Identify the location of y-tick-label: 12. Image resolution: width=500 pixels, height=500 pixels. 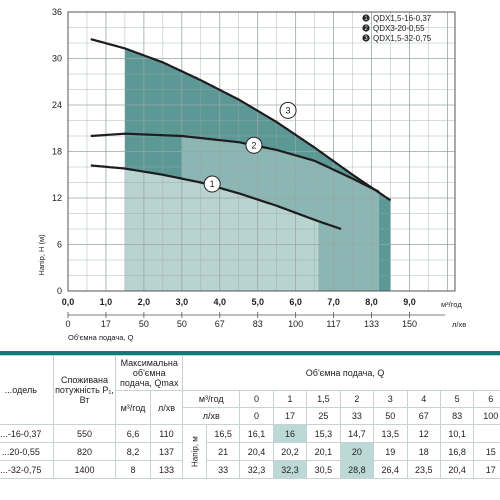
(57, 198).